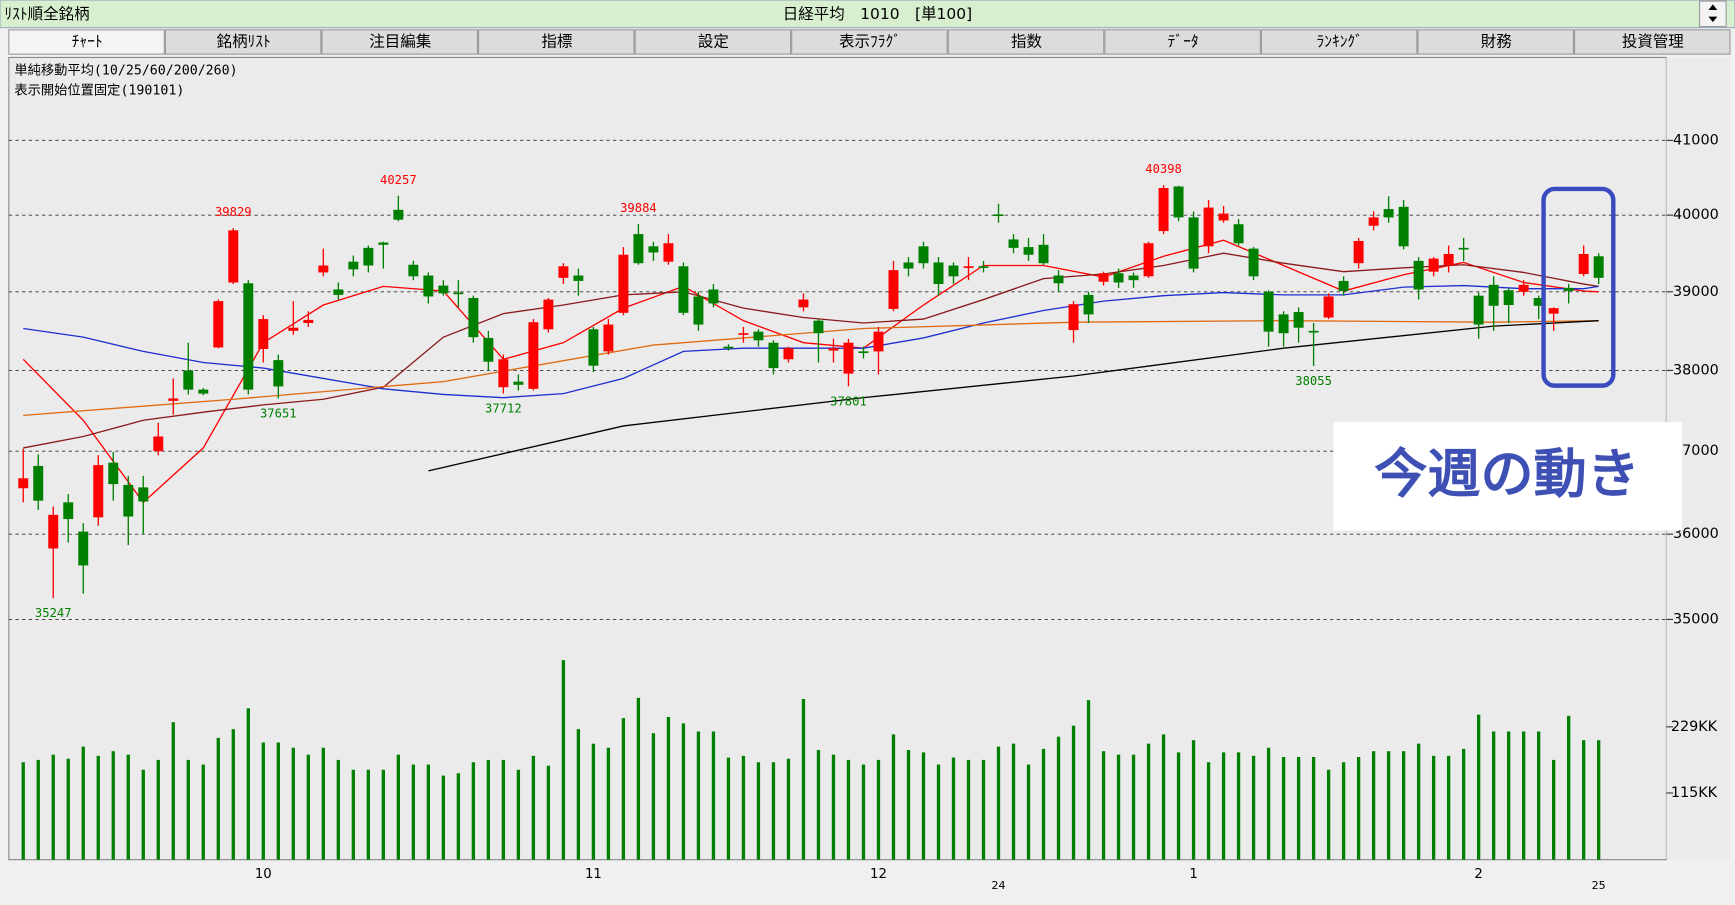  I want to click on tab-label: ﾁｬｰﾄ, so click(87, 41).